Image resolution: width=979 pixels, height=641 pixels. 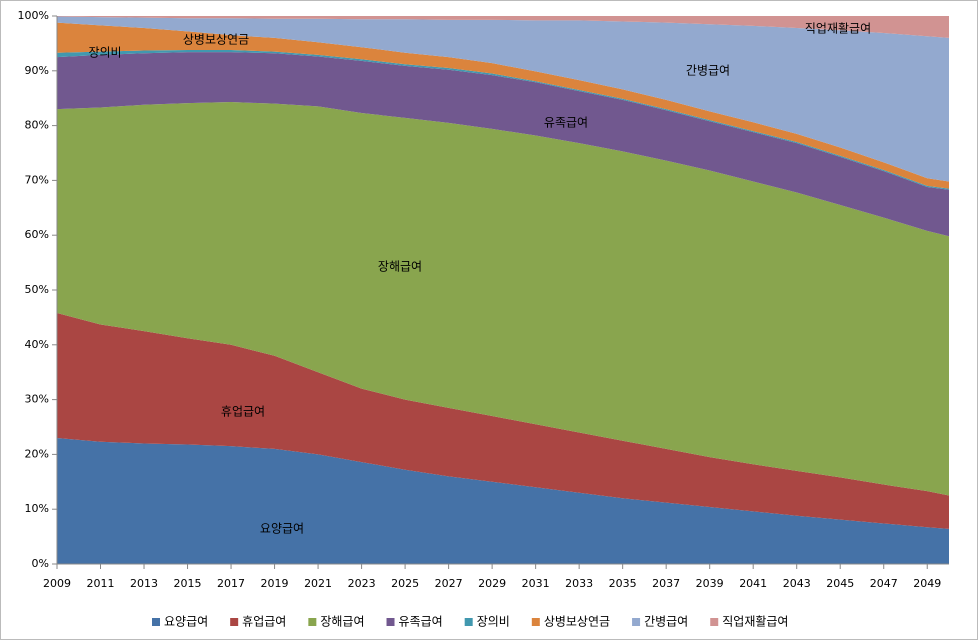 I want to click on legend-label: 유족급여, so click(x=421, y=622).